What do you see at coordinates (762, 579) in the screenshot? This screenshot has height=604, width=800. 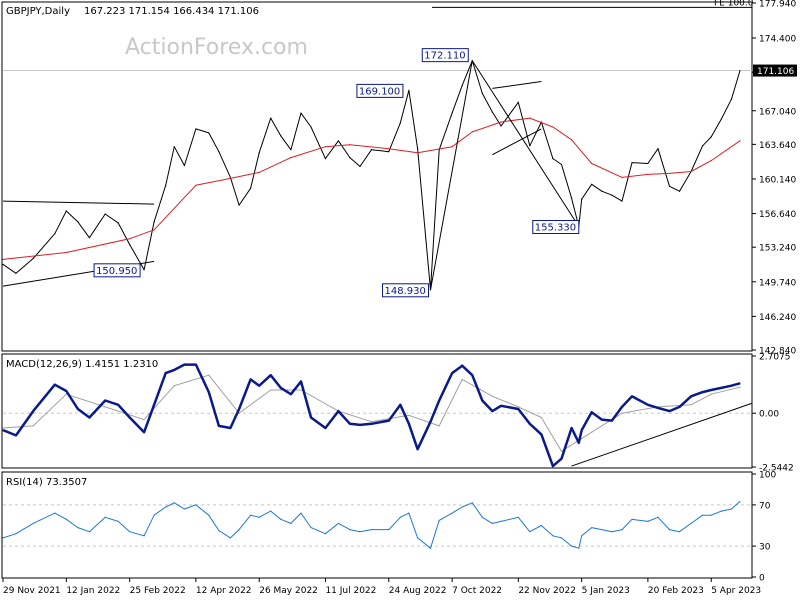 I see `rsi-axis-label: 0` at bounding box center [762, 579].